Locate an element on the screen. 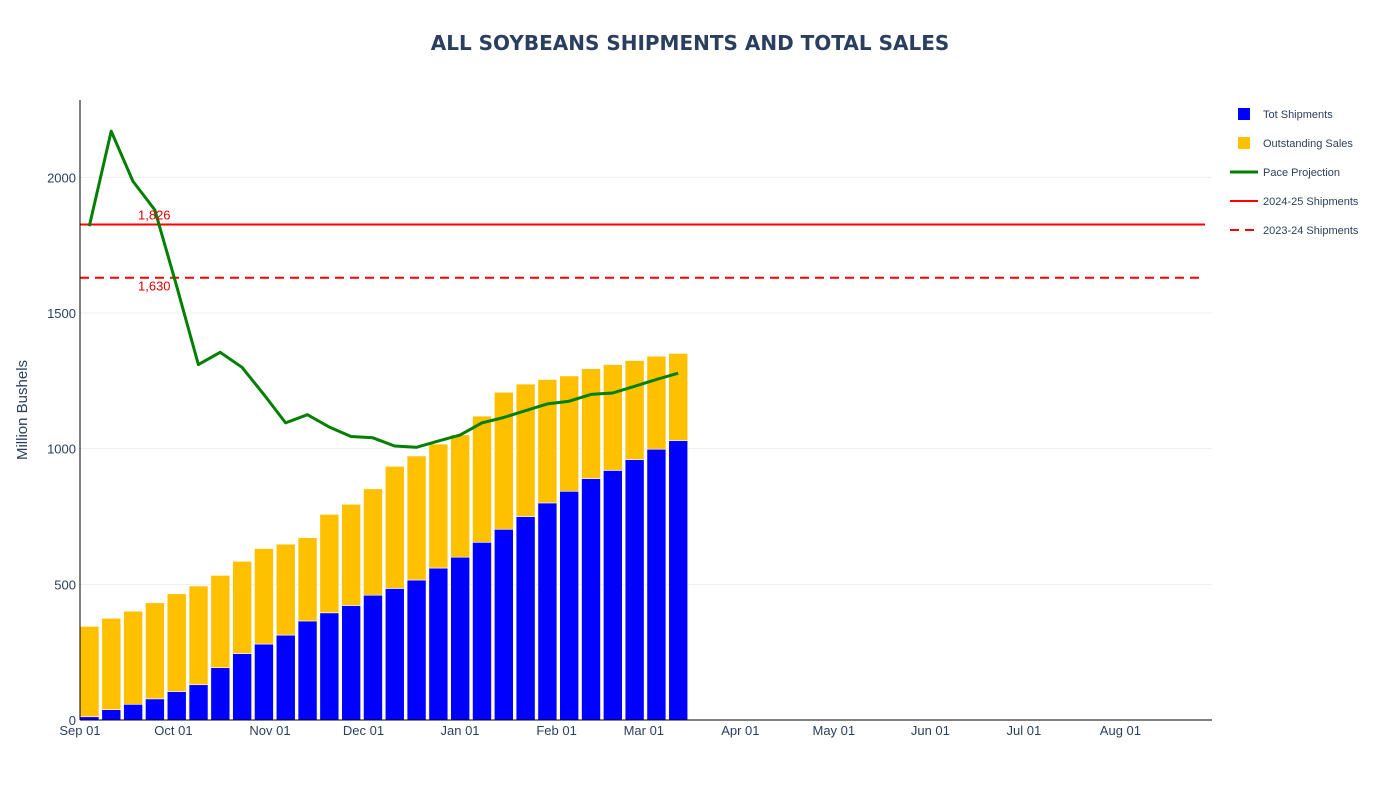 Image resolution: width=1380 pixels, height=800 pixels. x-tick-label: Aug 01 is located at coordinates (1120, 730).